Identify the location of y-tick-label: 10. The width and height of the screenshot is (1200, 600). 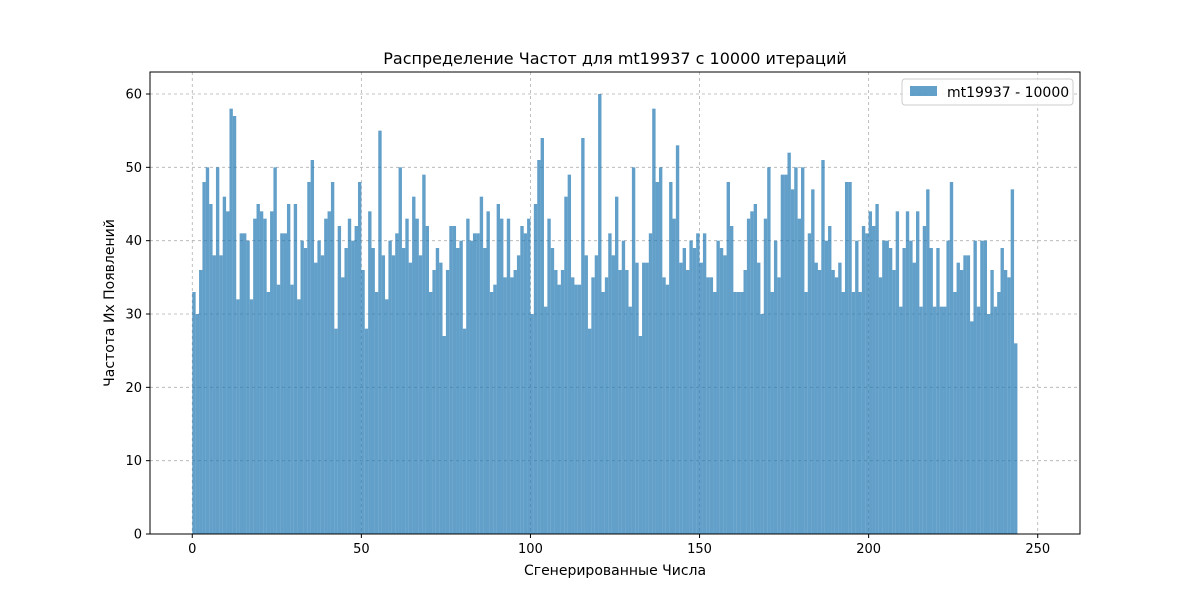
(133, 461).